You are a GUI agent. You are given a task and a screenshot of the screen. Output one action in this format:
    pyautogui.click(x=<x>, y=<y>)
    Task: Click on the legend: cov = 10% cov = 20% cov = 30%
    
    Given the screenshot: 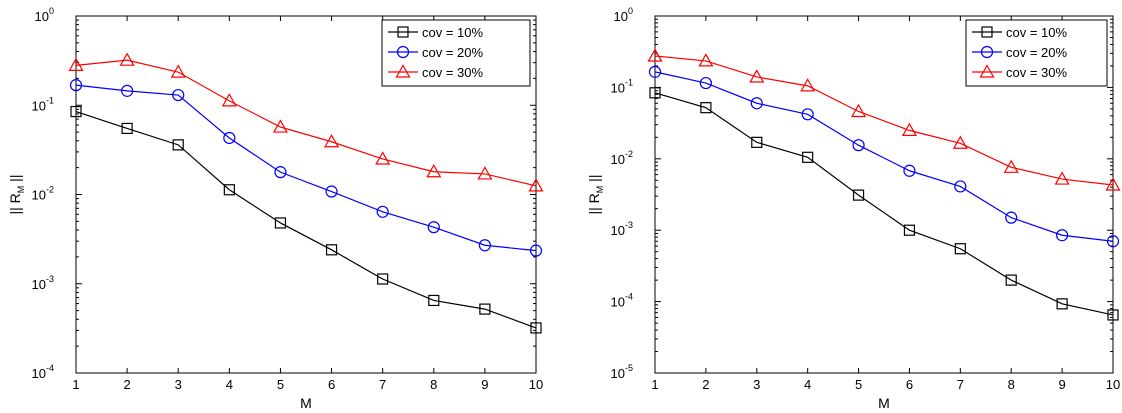 What is the action you would take?
    pyautogui.click(x=456, y=53)
    